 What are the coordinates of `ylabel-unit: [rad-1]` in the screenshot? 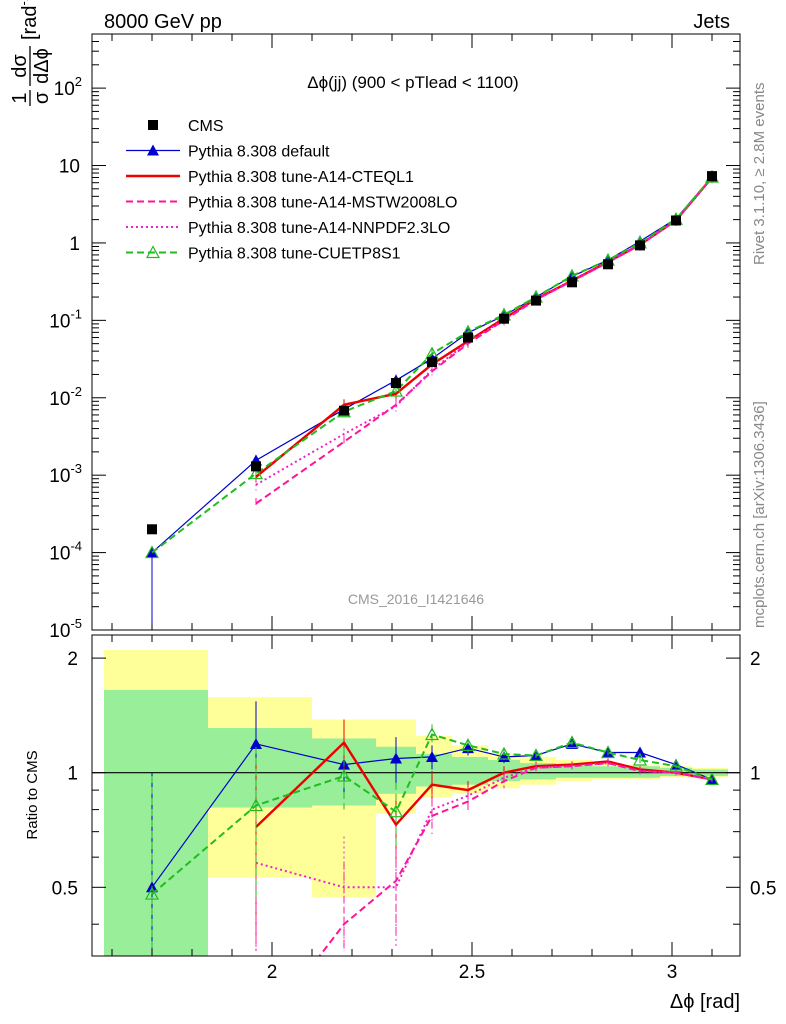 It's located at (28, 20).